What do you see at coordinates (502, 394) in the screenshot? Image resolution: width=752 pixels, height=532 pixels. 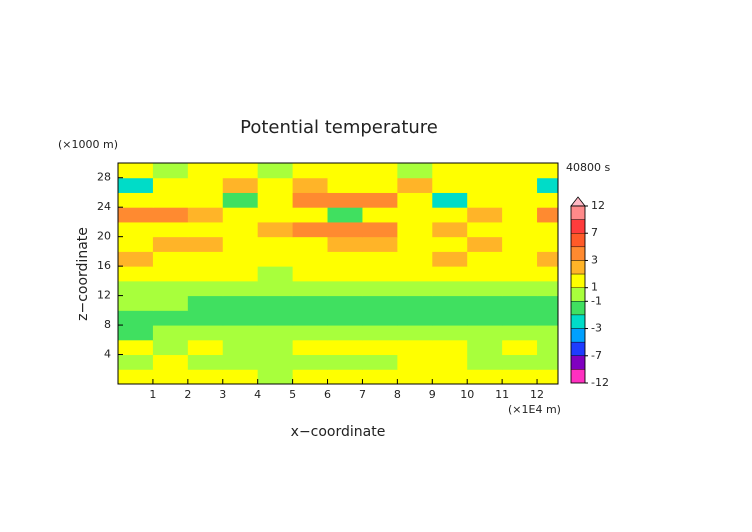 I see `x-tick-label: 11` at bounding box center [502, 394].